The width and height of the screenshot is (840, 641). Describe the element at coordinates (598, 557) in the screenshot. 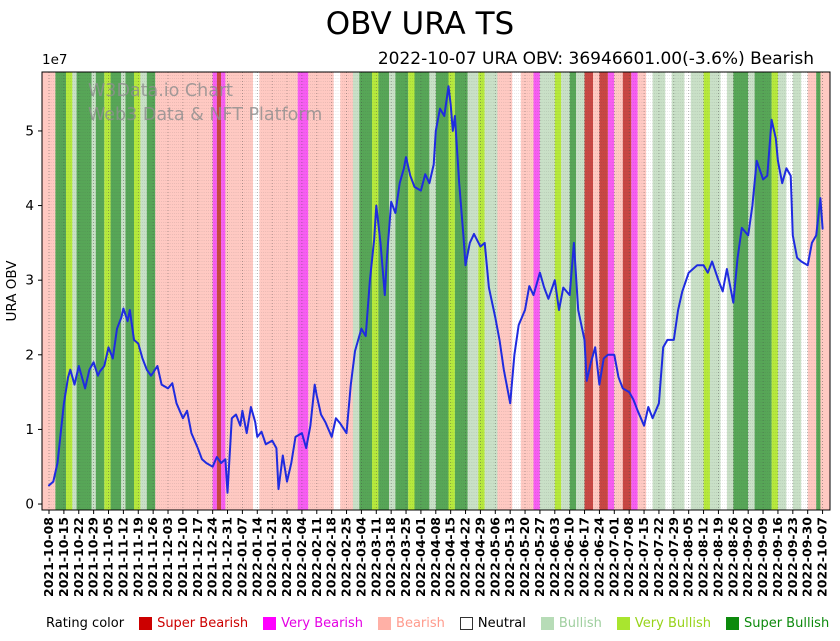

I see `svg-text: 2022-06-24` at that location.